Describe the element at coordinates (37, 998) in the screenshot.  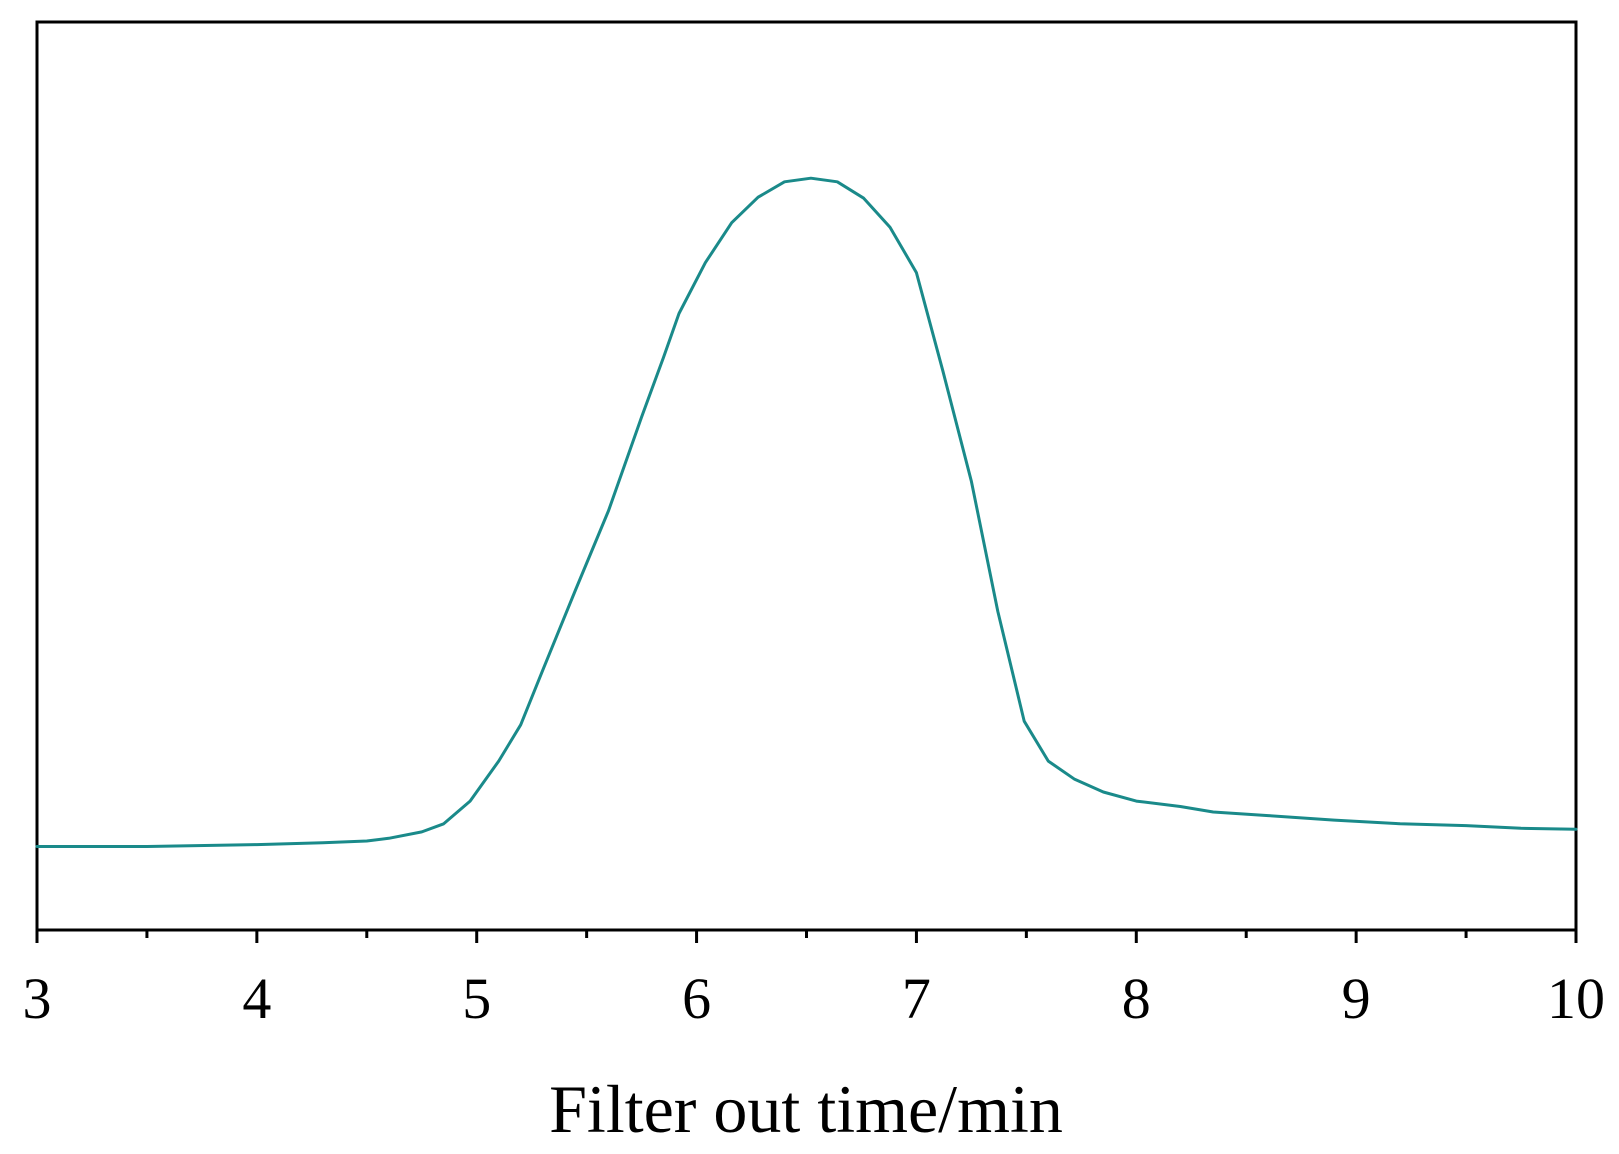
I see `x-tick-label: 3` at that location.